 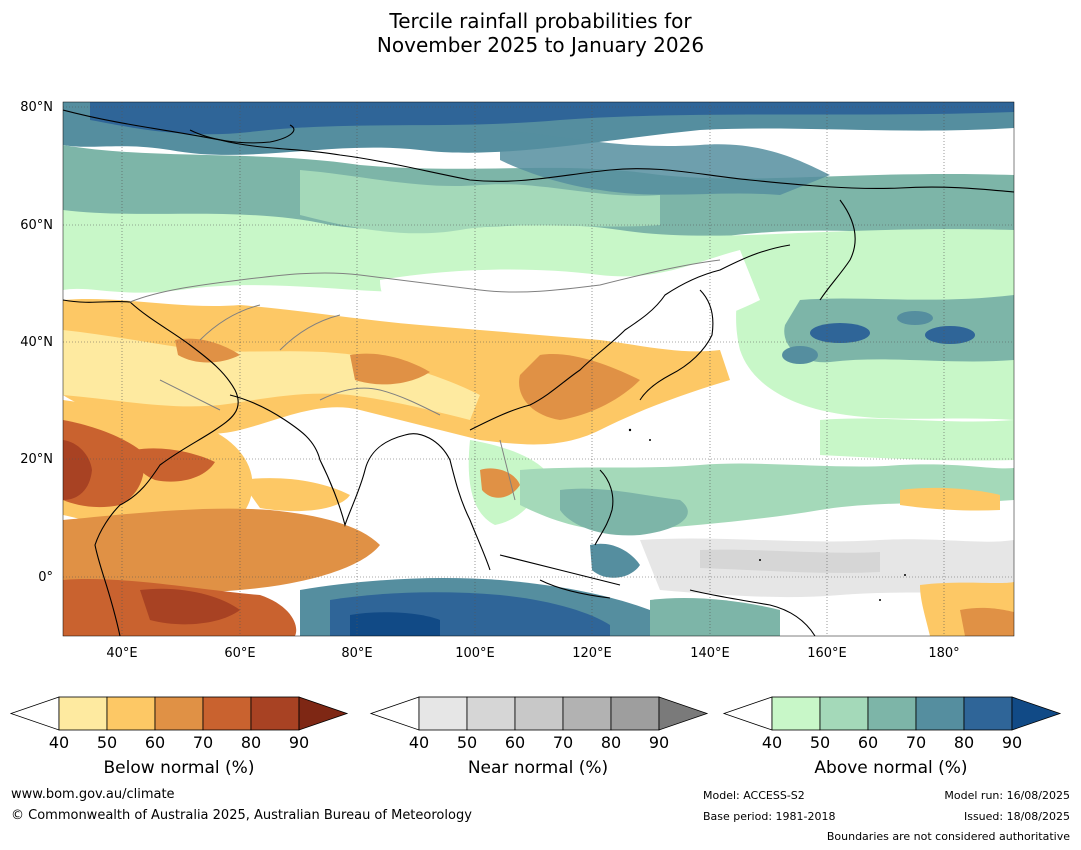 I want to click on colorbar-near: 40 50 60 70 80 90, so click(x=539, y=724).